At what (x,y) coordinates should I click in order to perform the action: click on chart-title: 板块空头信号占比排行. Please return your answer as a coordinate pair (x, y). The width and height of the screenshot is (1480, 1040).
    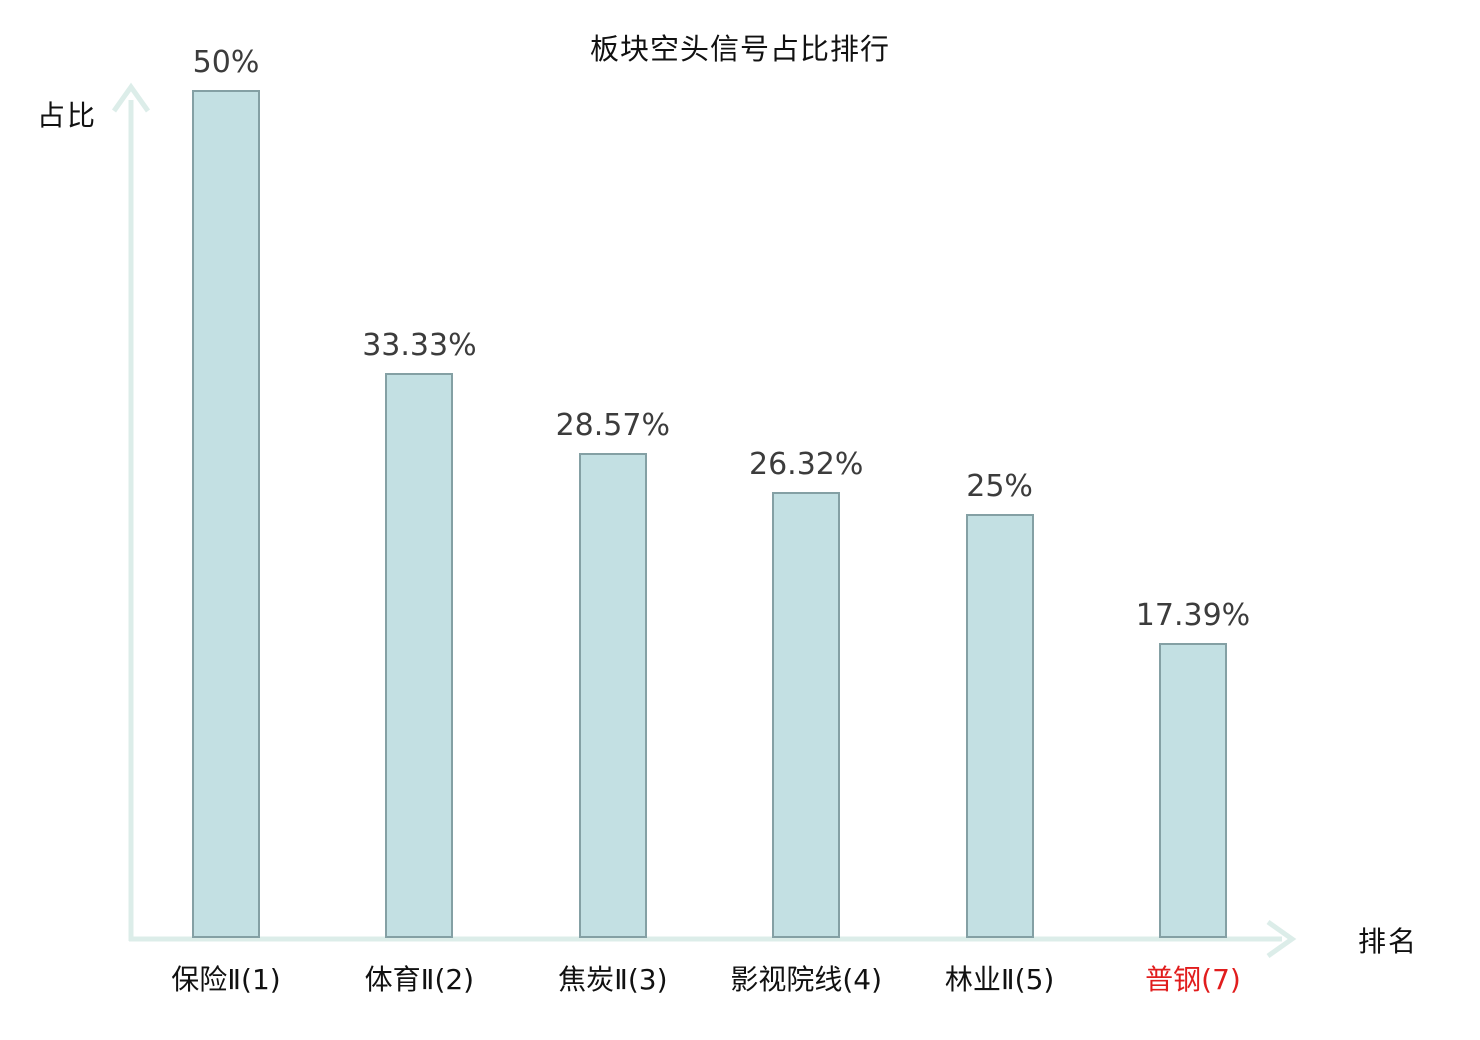
    Looking at the image, I should click on (739, 49).